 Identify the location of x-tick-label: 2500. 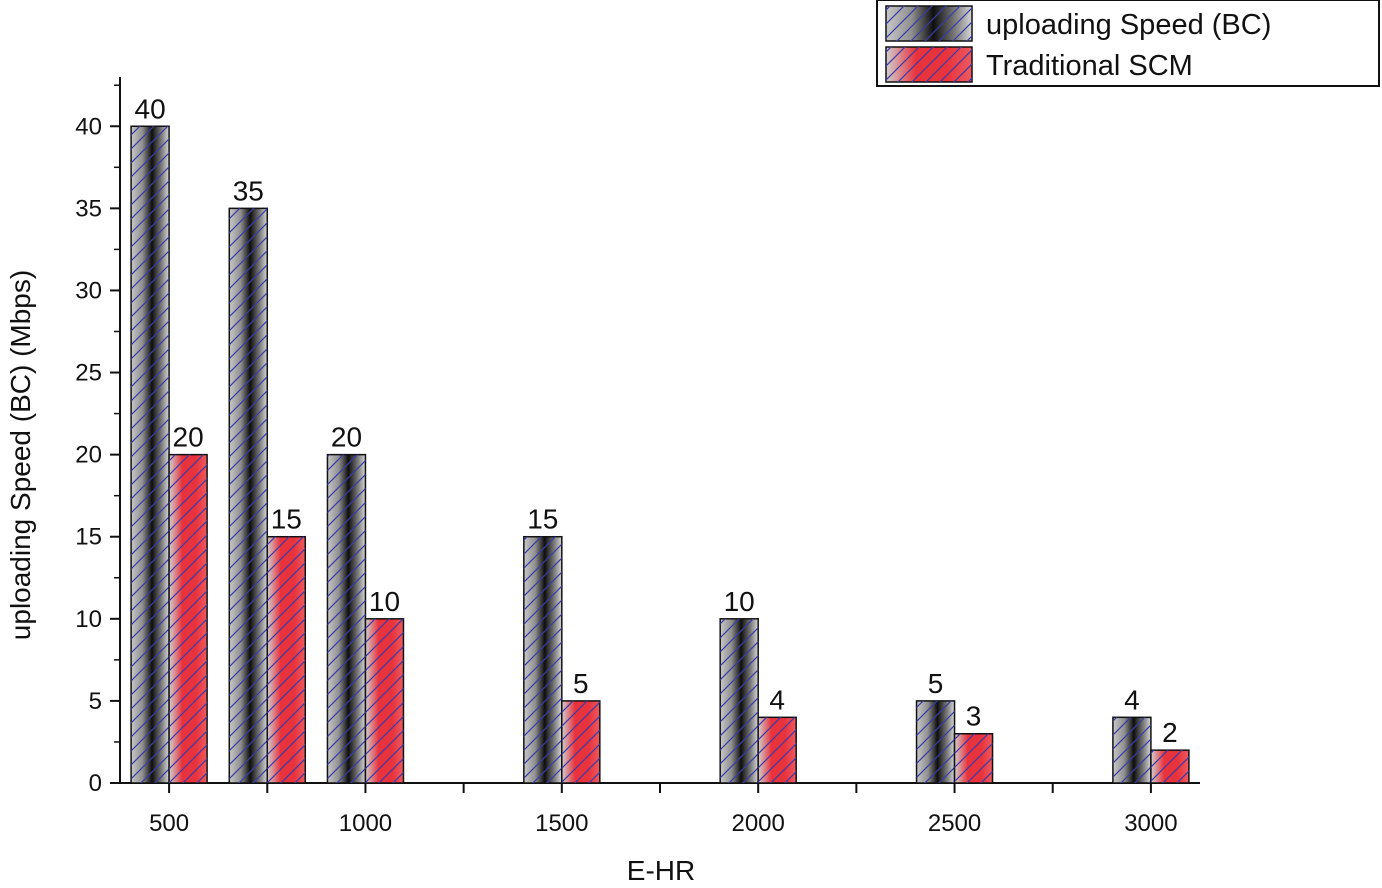
(954, 823).